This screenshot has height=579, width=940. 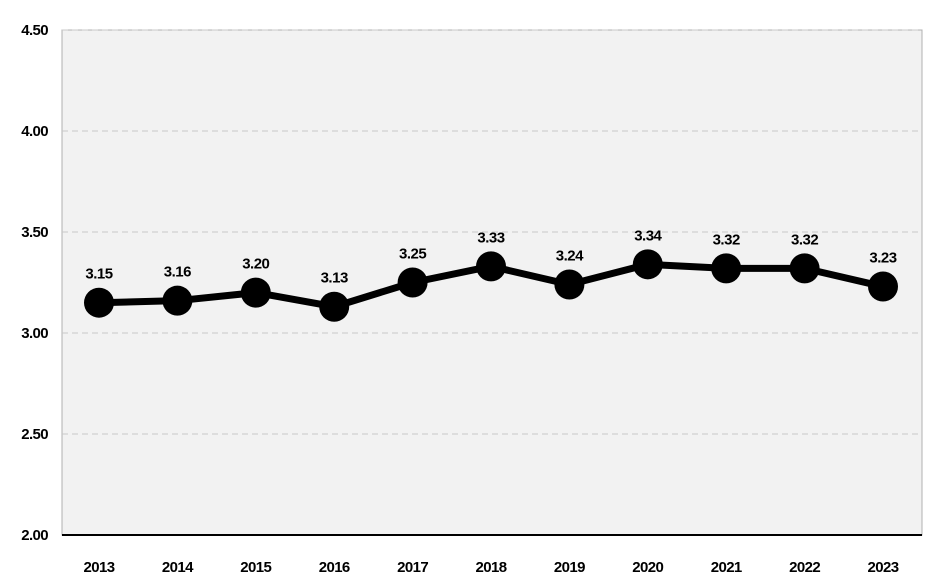 I want to click on x-tick-label: 2020, so click(x=647, y=567).